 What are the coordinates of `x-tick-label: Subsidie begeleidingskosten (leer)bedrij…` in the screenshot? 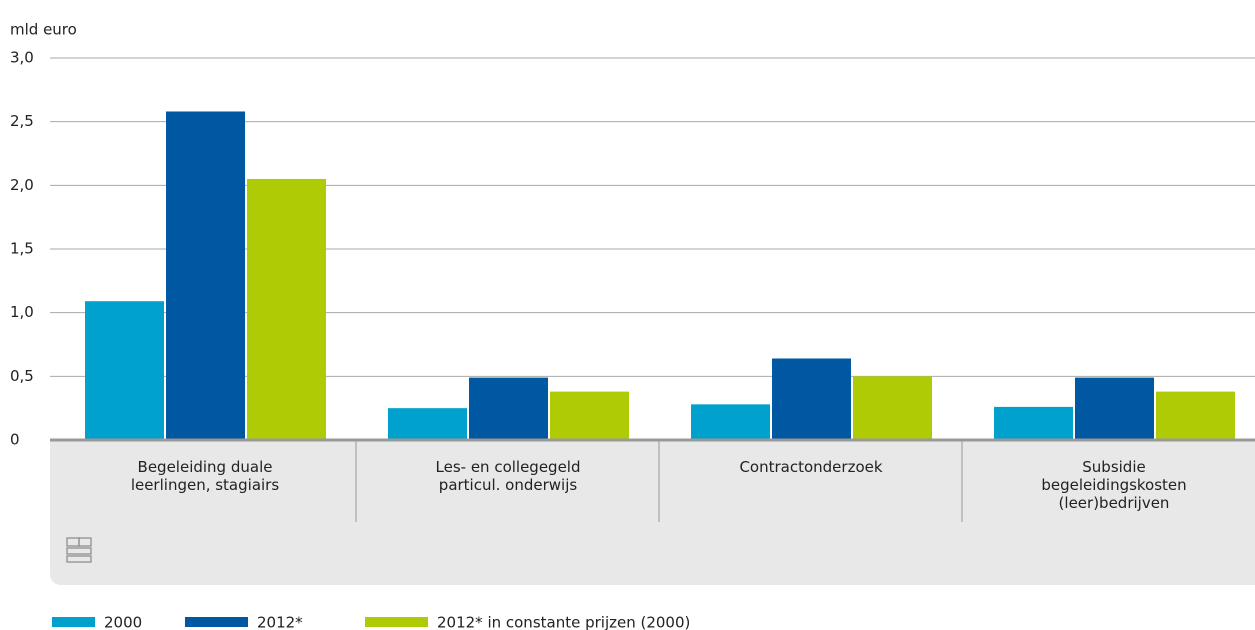 It's located at (1114, 485).